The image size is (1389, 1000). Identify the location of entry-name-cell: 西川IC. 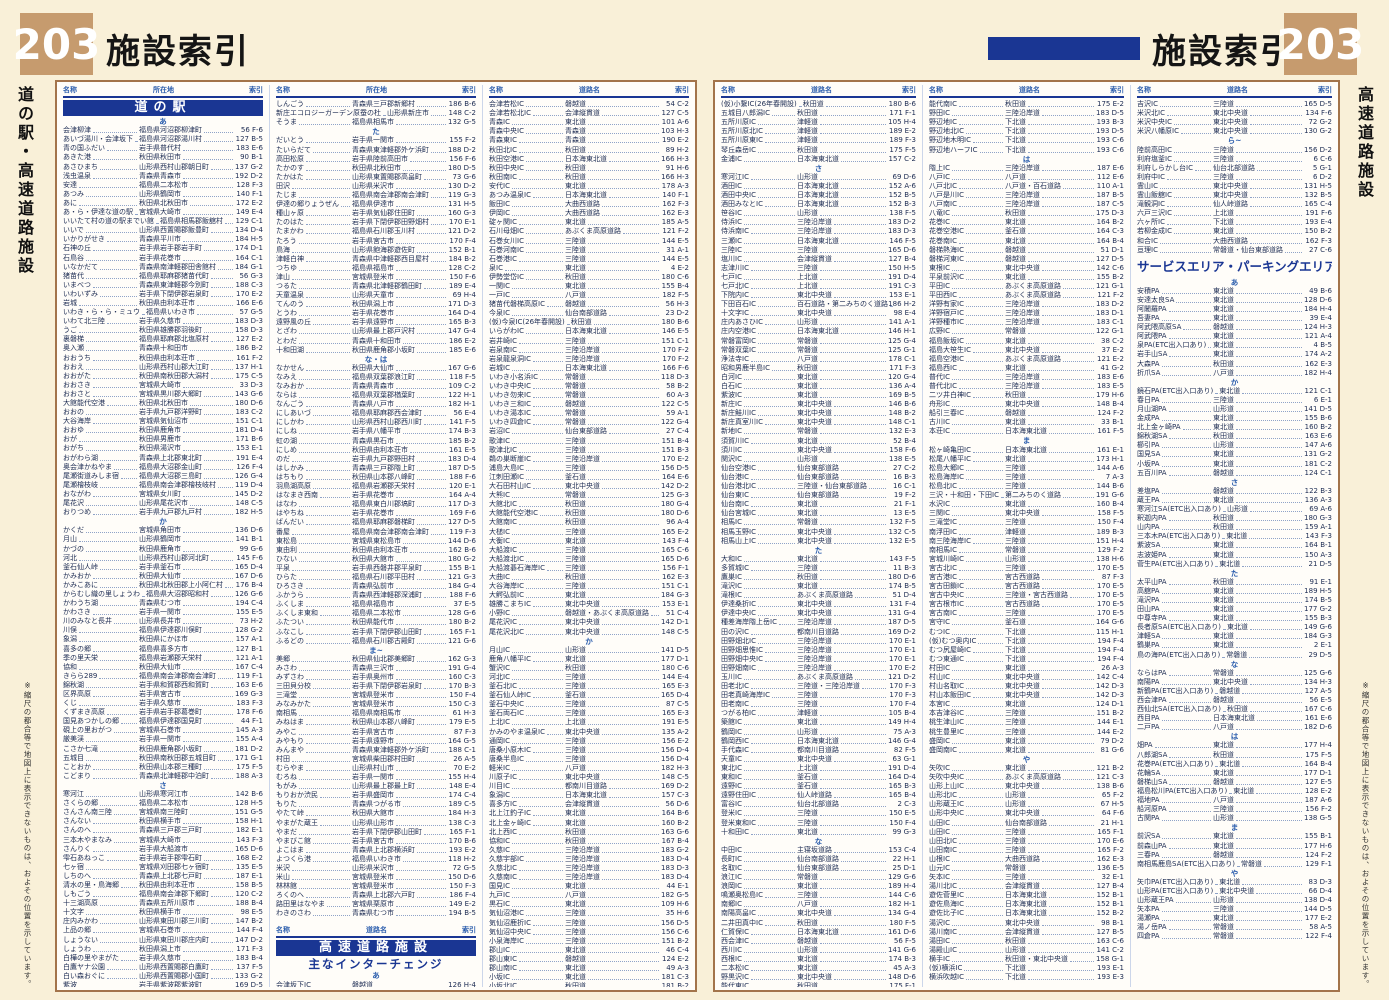
(759, 950).